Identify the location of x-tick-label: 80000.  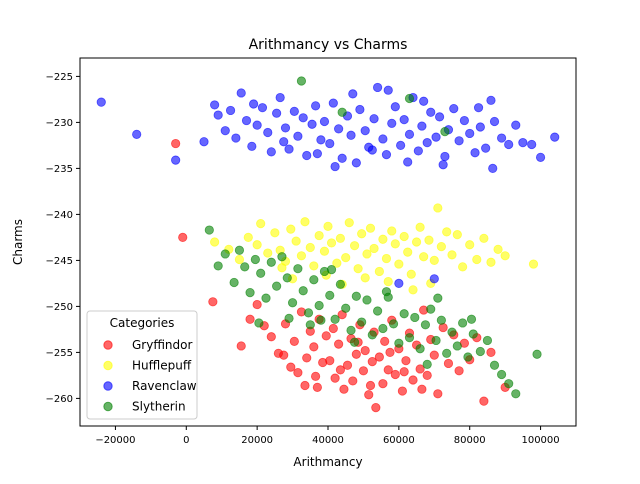
(470, 440).